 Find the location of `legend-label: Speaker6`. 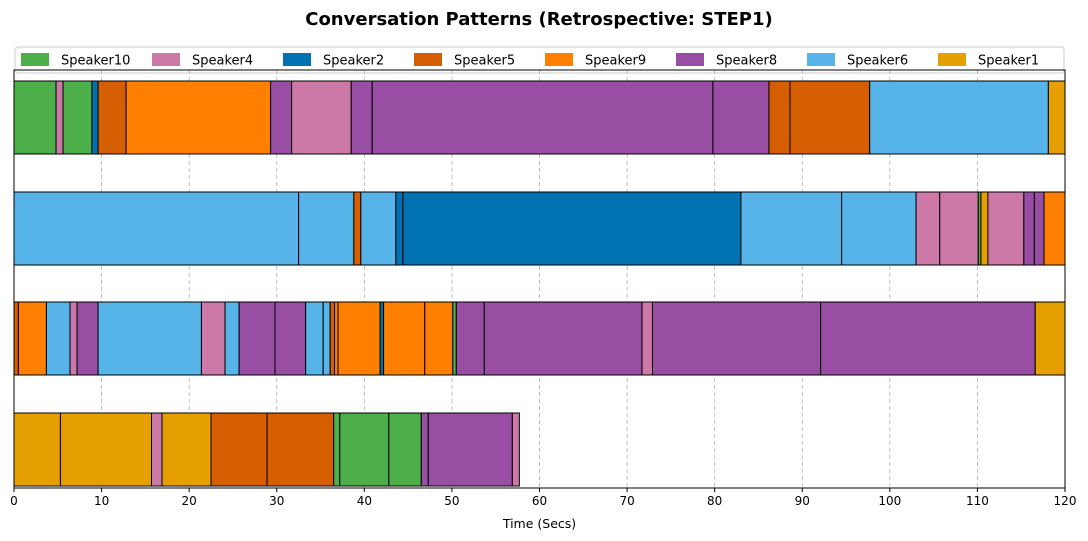

legend-label: Speaker6 is located at coordinates (877, 61).